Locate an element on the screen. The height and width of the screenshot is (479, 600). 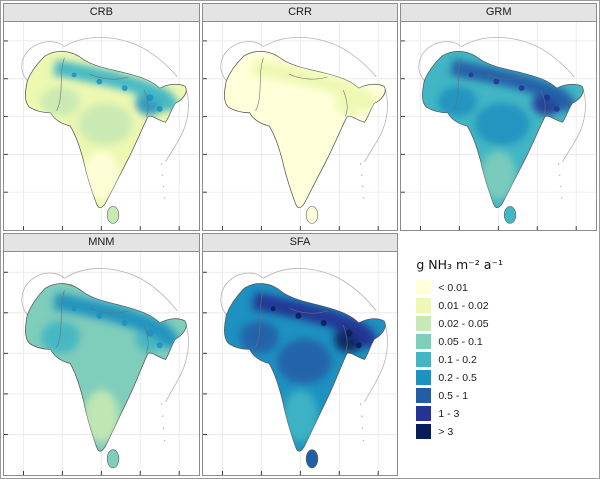
legend-row-label: 1 - 3 is located at coordinates (449, 413).